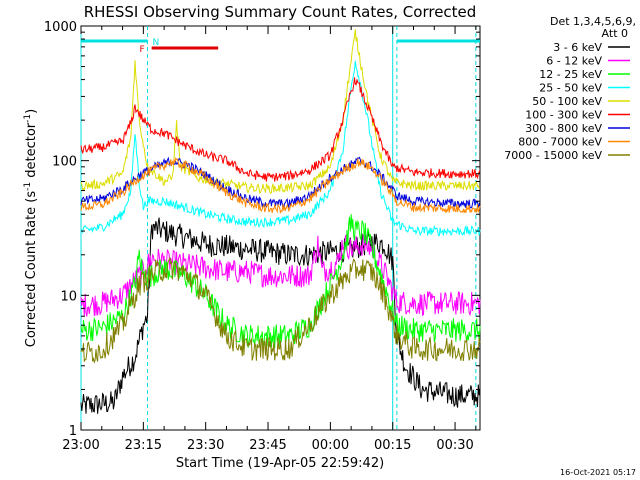  Describe the element at coordinates (80, 445) in the screenshot. I see `x-tick-label: 23:00` at that location.